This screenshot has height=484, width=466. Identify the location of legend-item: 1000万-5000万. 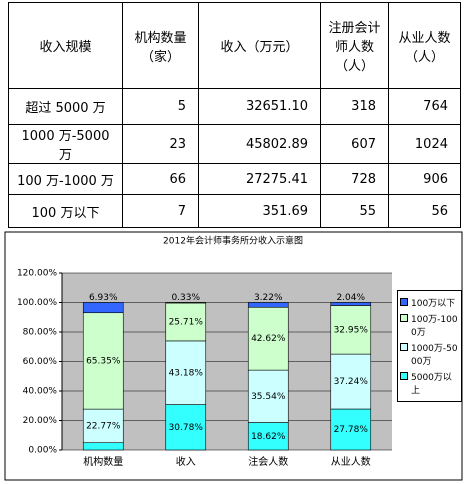
(429, 354).